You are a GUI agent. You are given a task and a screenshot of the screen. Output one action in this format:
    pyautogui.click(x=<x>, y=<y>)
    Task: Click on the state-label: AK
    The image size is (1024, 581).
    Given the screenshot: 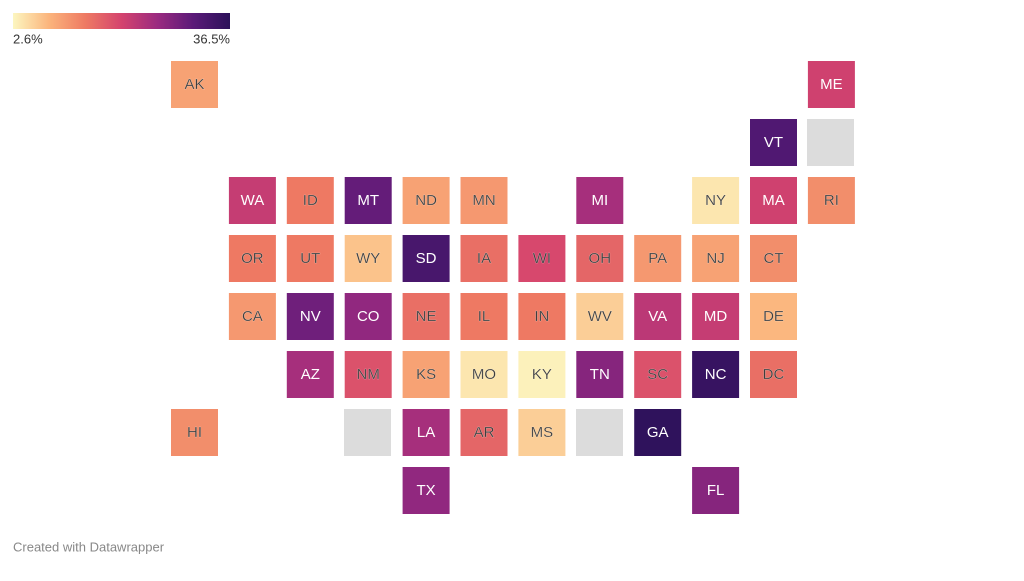 What is the action you would take?
    pyautogui.click(x=194, y=84)
    